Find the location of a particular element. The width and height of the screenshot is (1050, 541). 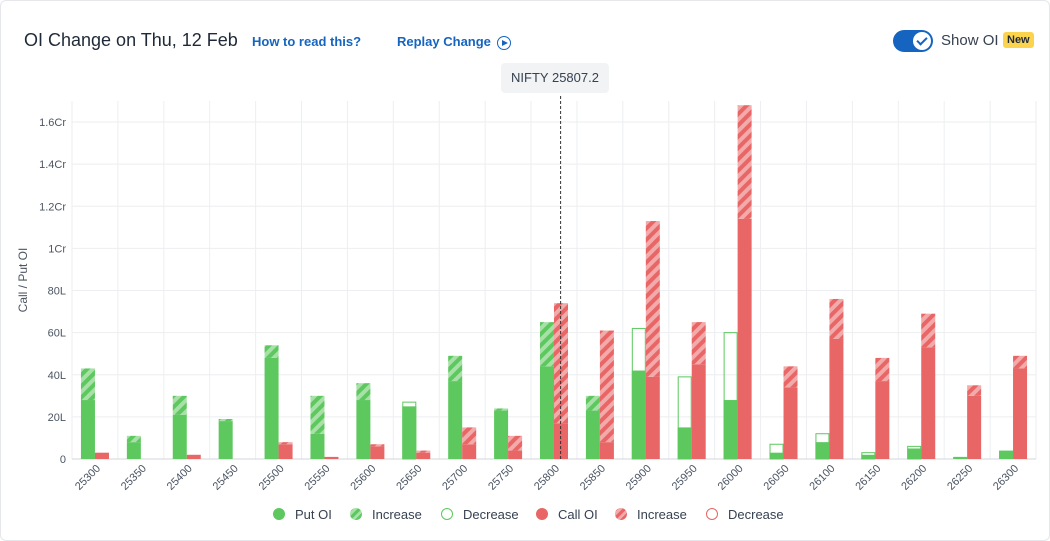

put-increase-swatch is located at coordinates (356, 514).